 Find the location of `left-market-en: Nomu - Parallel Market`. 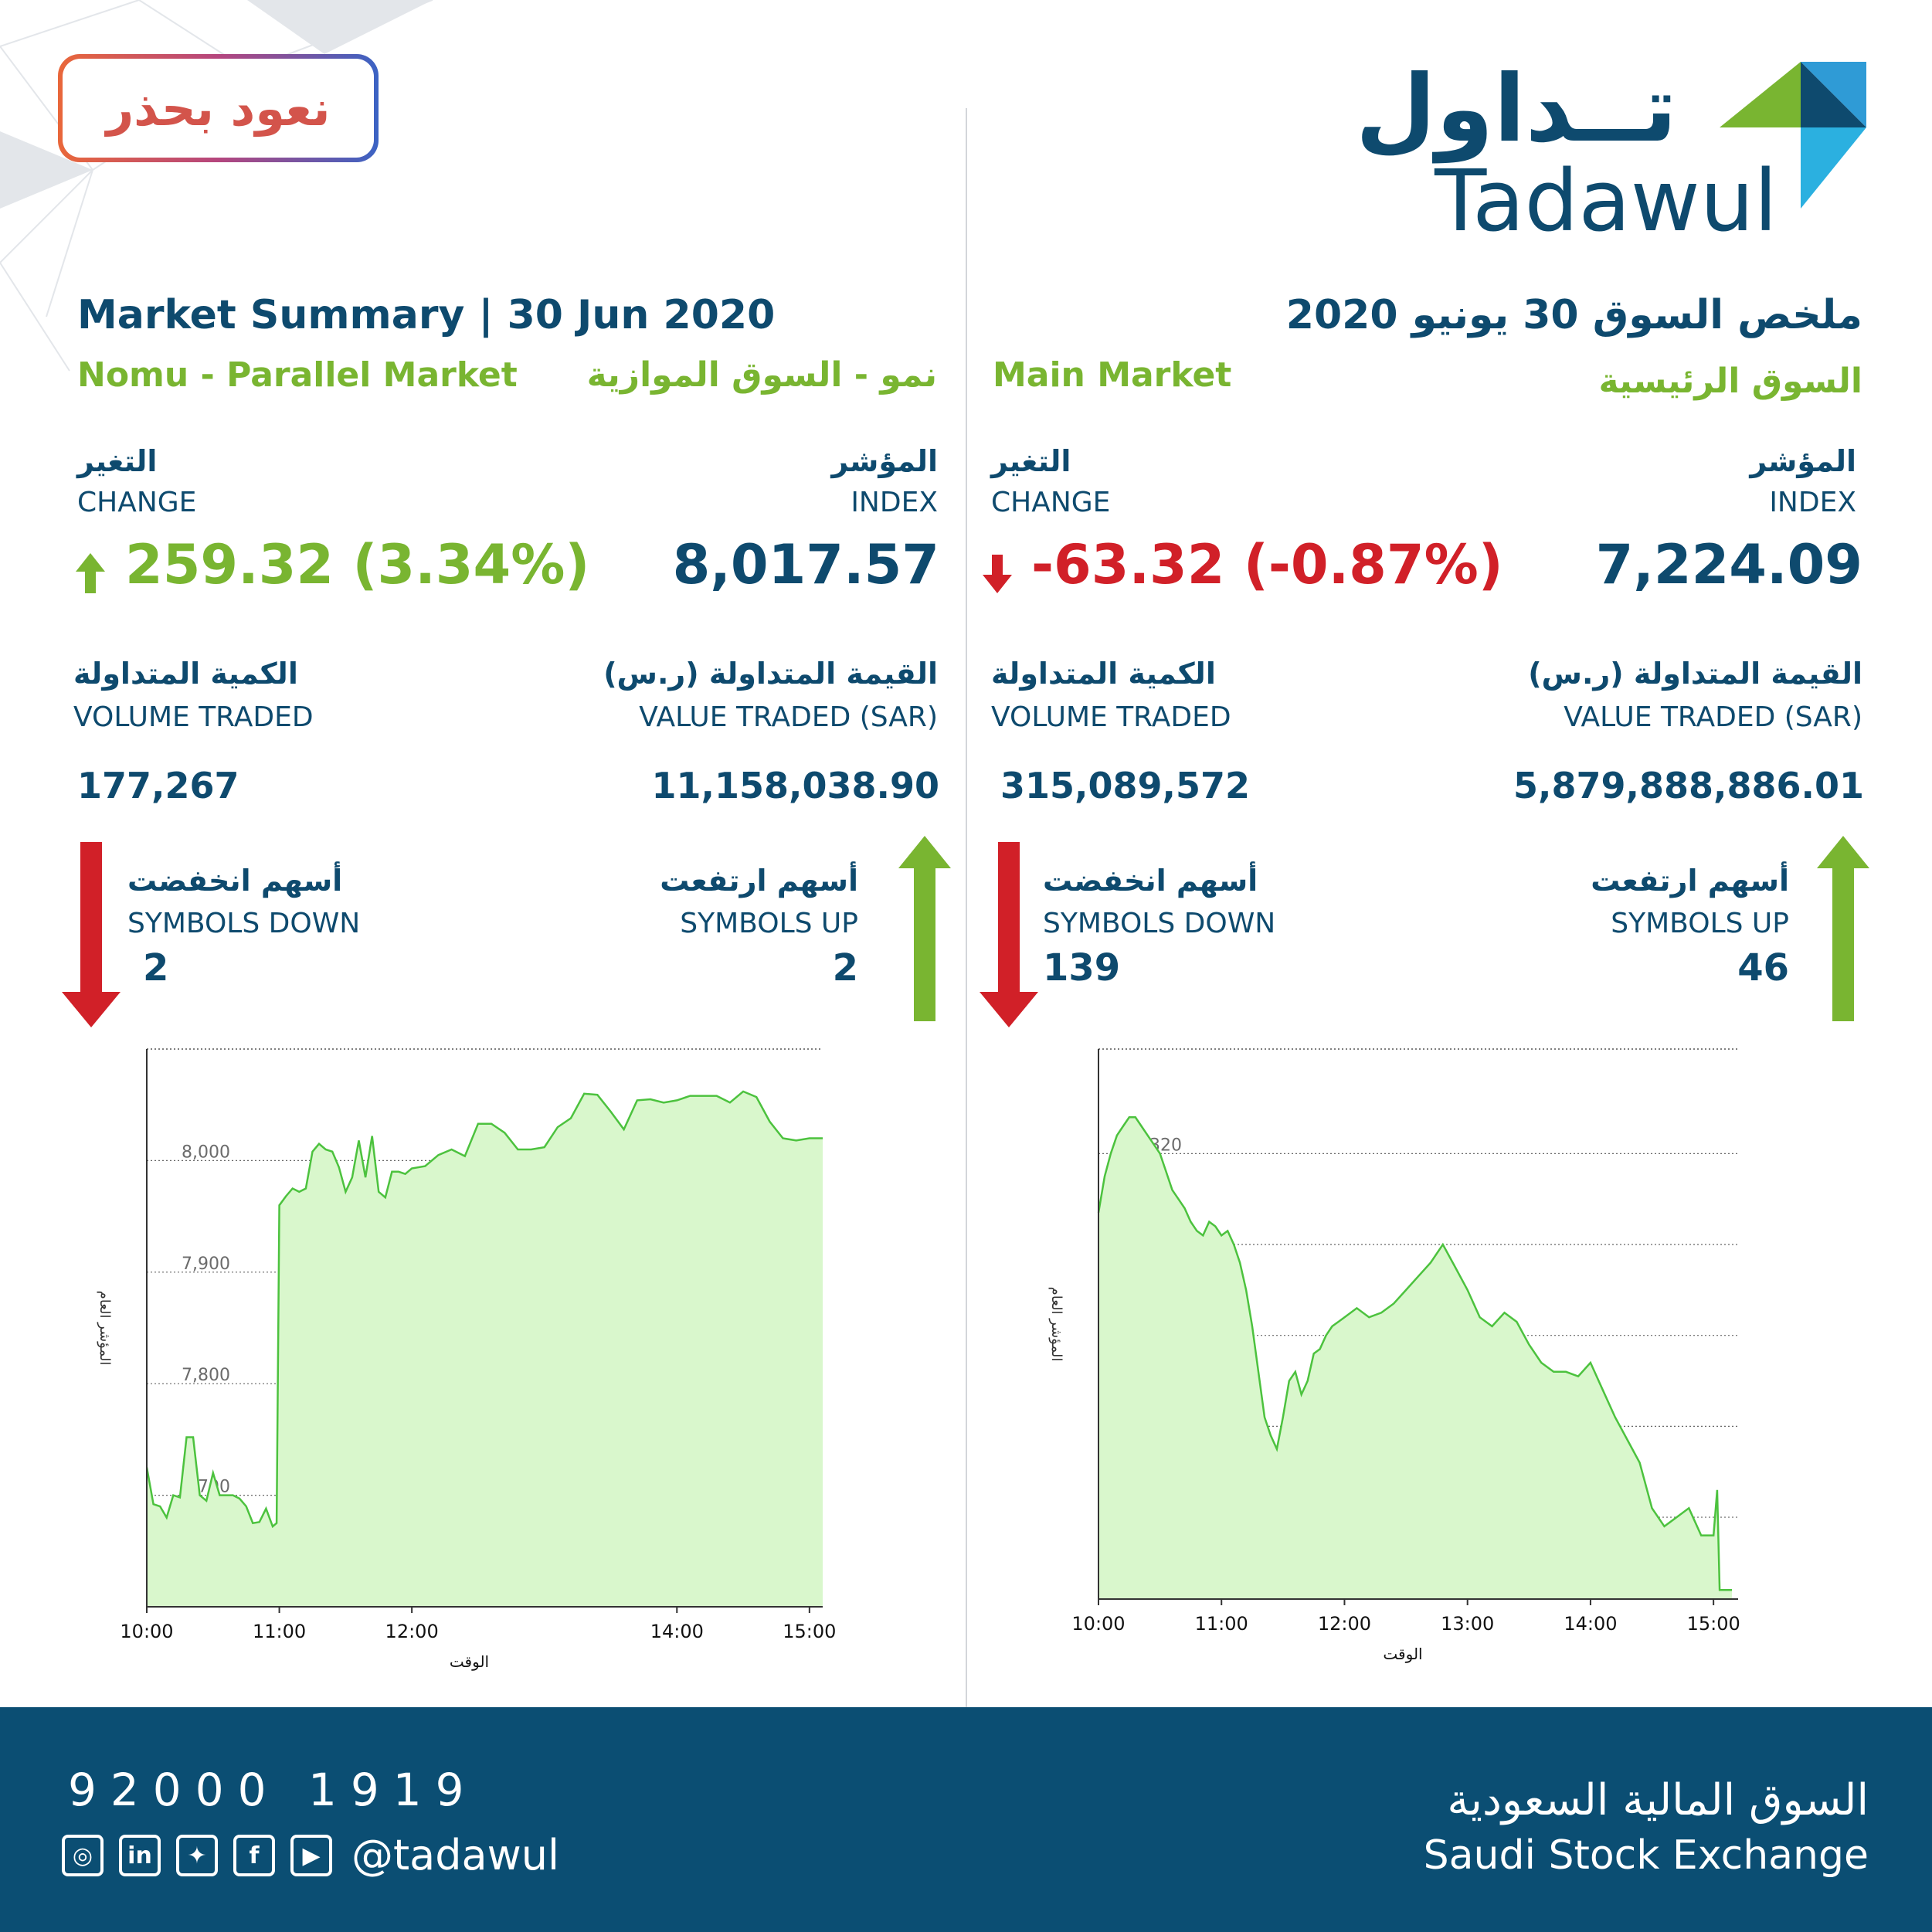

left-market-en: Nomu - Parallel Market is located at coordinates (298, 375).